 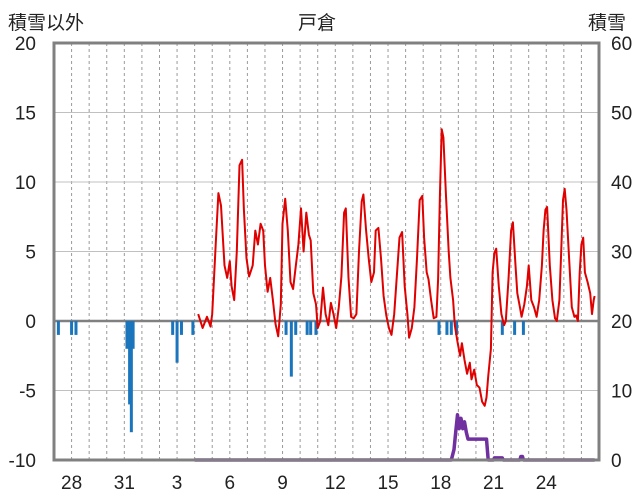 I want to click on left-axis-tick-label: 0, so click(x=30, y=322).